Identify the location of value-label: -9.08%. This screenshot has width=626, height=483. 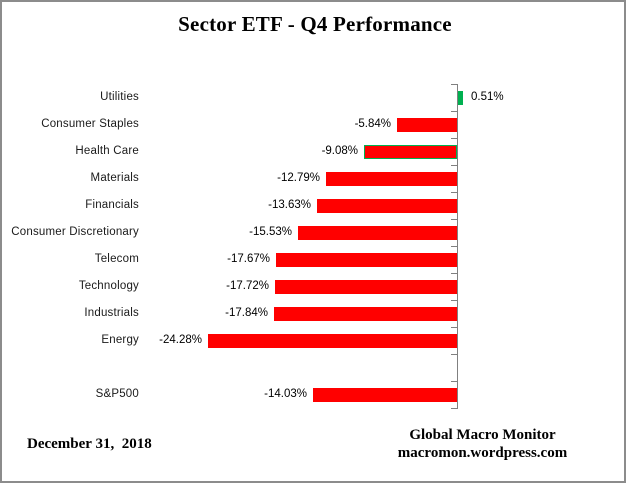
(339, 151).